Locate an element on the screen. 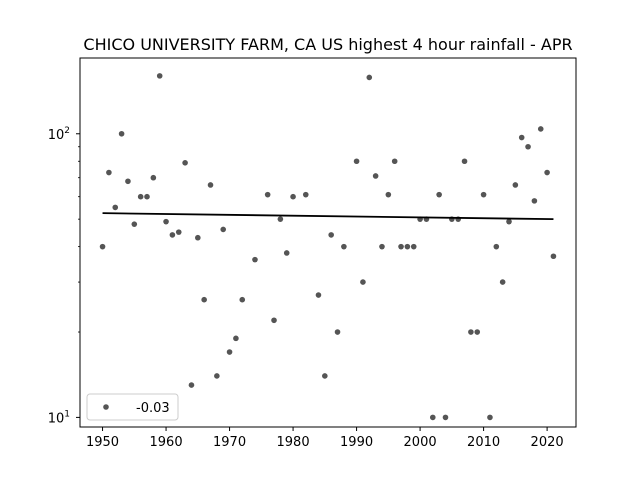 The width and height of the screenshot is (640, 480). legend-box is located at coordinates (132, 407).